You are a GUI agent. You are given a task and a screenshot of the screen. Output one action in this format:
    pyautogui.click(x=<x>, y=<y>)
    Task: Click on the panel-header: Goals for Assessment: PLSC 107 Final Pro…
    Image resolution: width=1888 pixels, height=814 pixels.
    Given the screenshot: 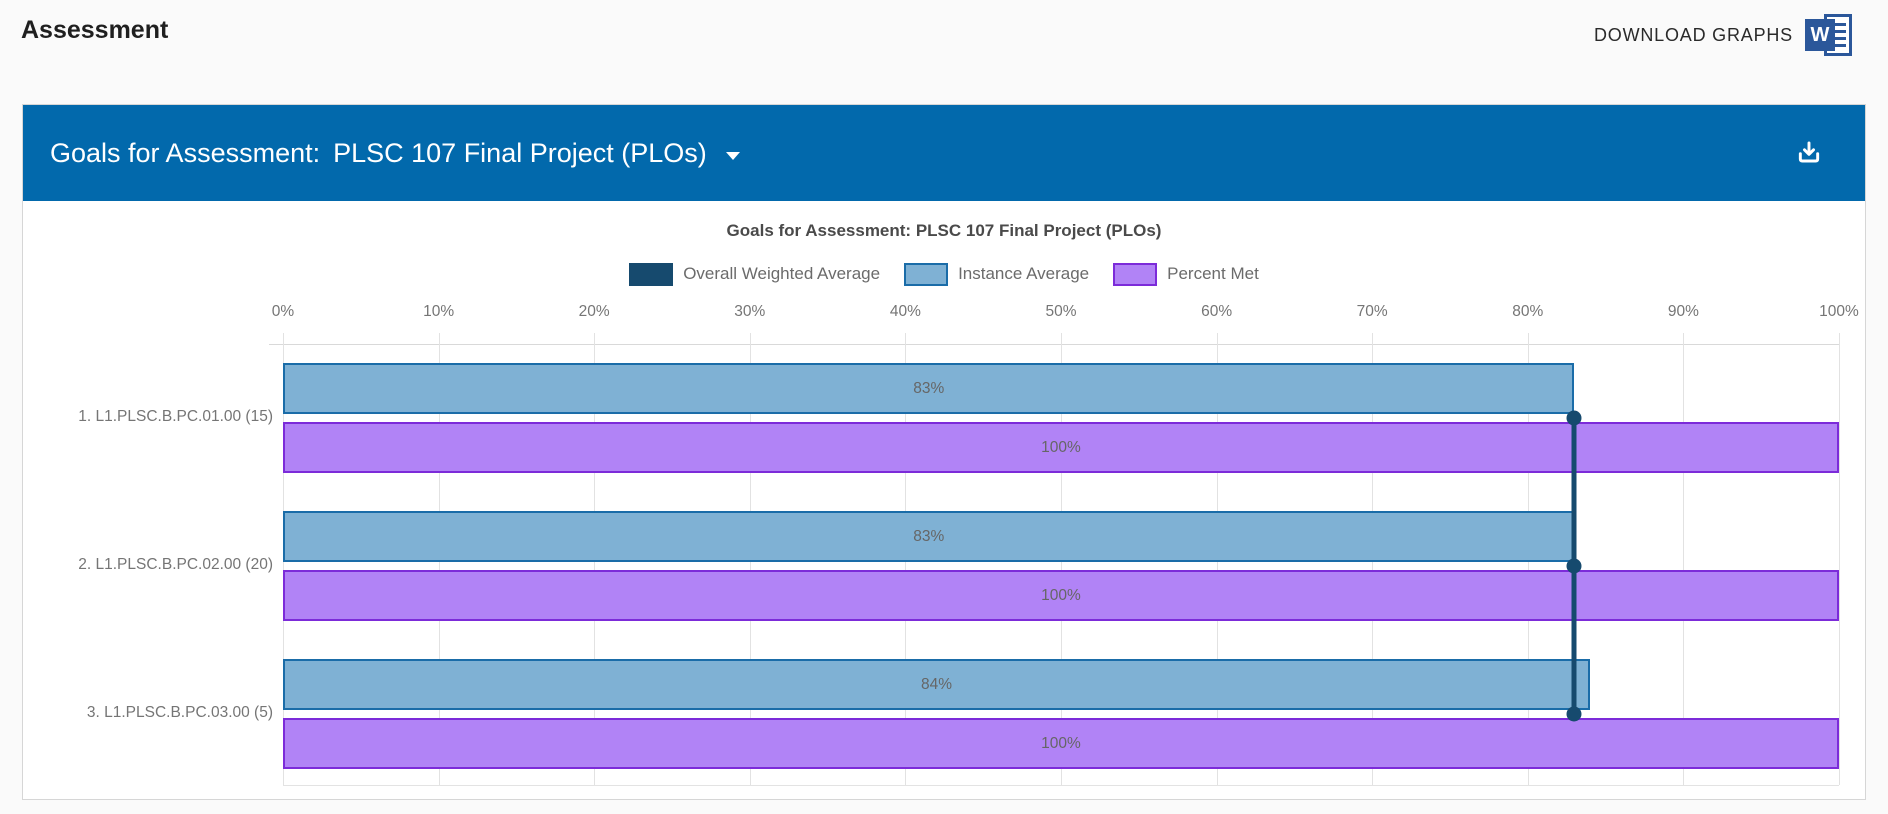 What is the action you would take?
    pyautogui.click(x=944, y=153)
    